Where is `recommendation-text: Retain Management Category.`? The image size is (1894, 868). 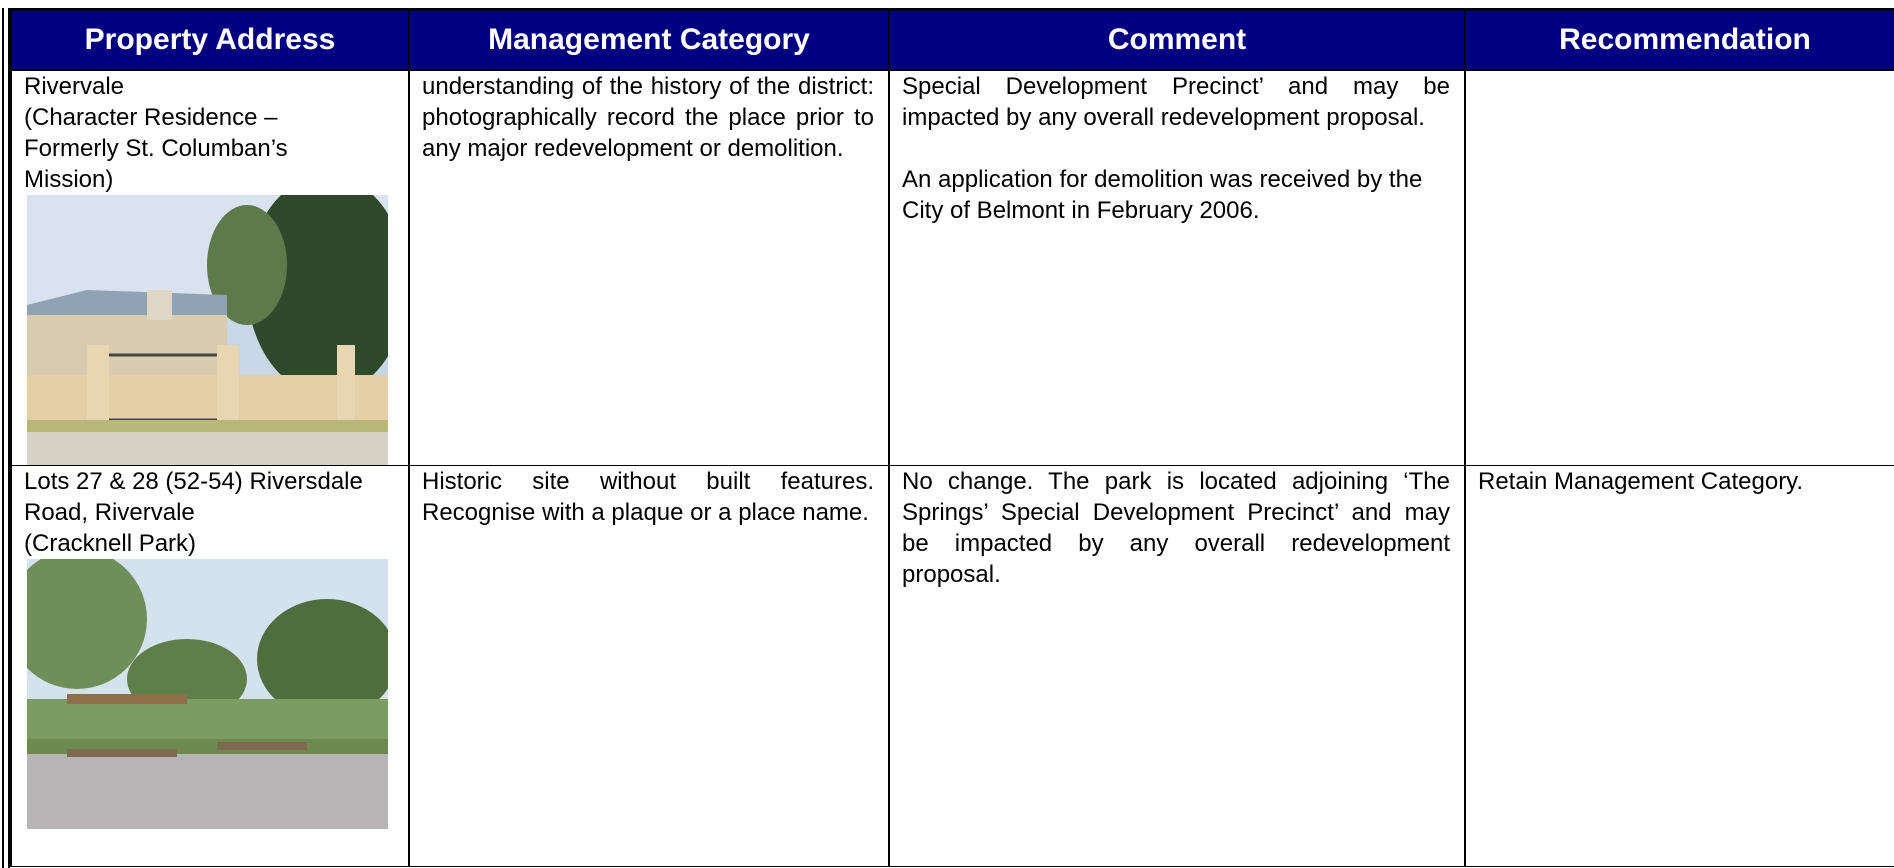 recommendation-text: Retain Management Category. is located at coordinates (1641, 481).